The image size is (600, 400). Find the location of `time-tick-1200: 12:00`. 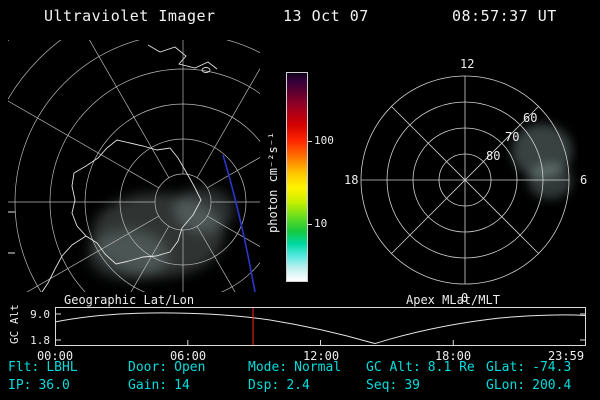

time-tick-1200: 12:00 is located at coordinates (321, 356).